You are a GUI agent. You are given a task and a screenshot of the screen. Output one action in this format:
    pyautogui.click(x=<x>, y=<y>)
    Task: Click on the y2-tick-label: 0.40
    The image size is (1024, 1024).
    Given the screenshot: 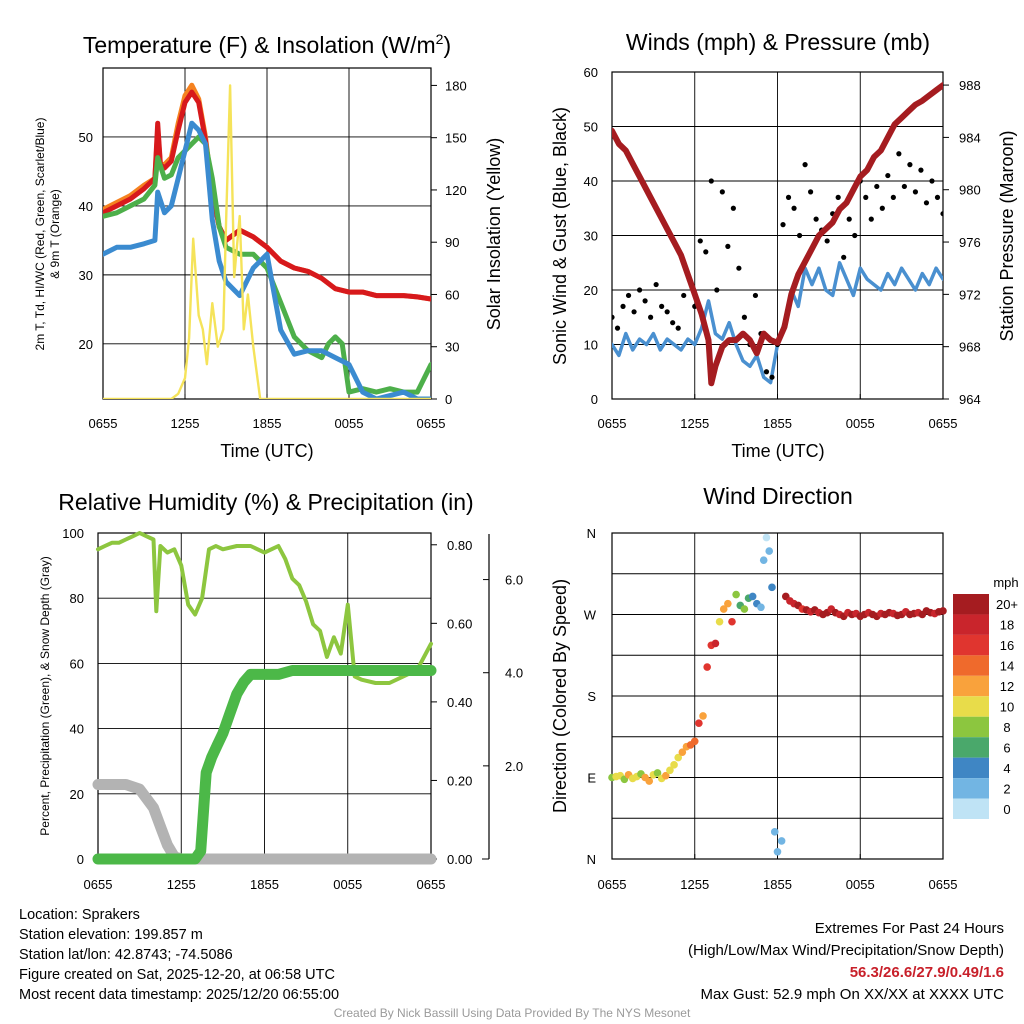 What is the action you would take?
    pyautogui.click(x=459, y=702)
    